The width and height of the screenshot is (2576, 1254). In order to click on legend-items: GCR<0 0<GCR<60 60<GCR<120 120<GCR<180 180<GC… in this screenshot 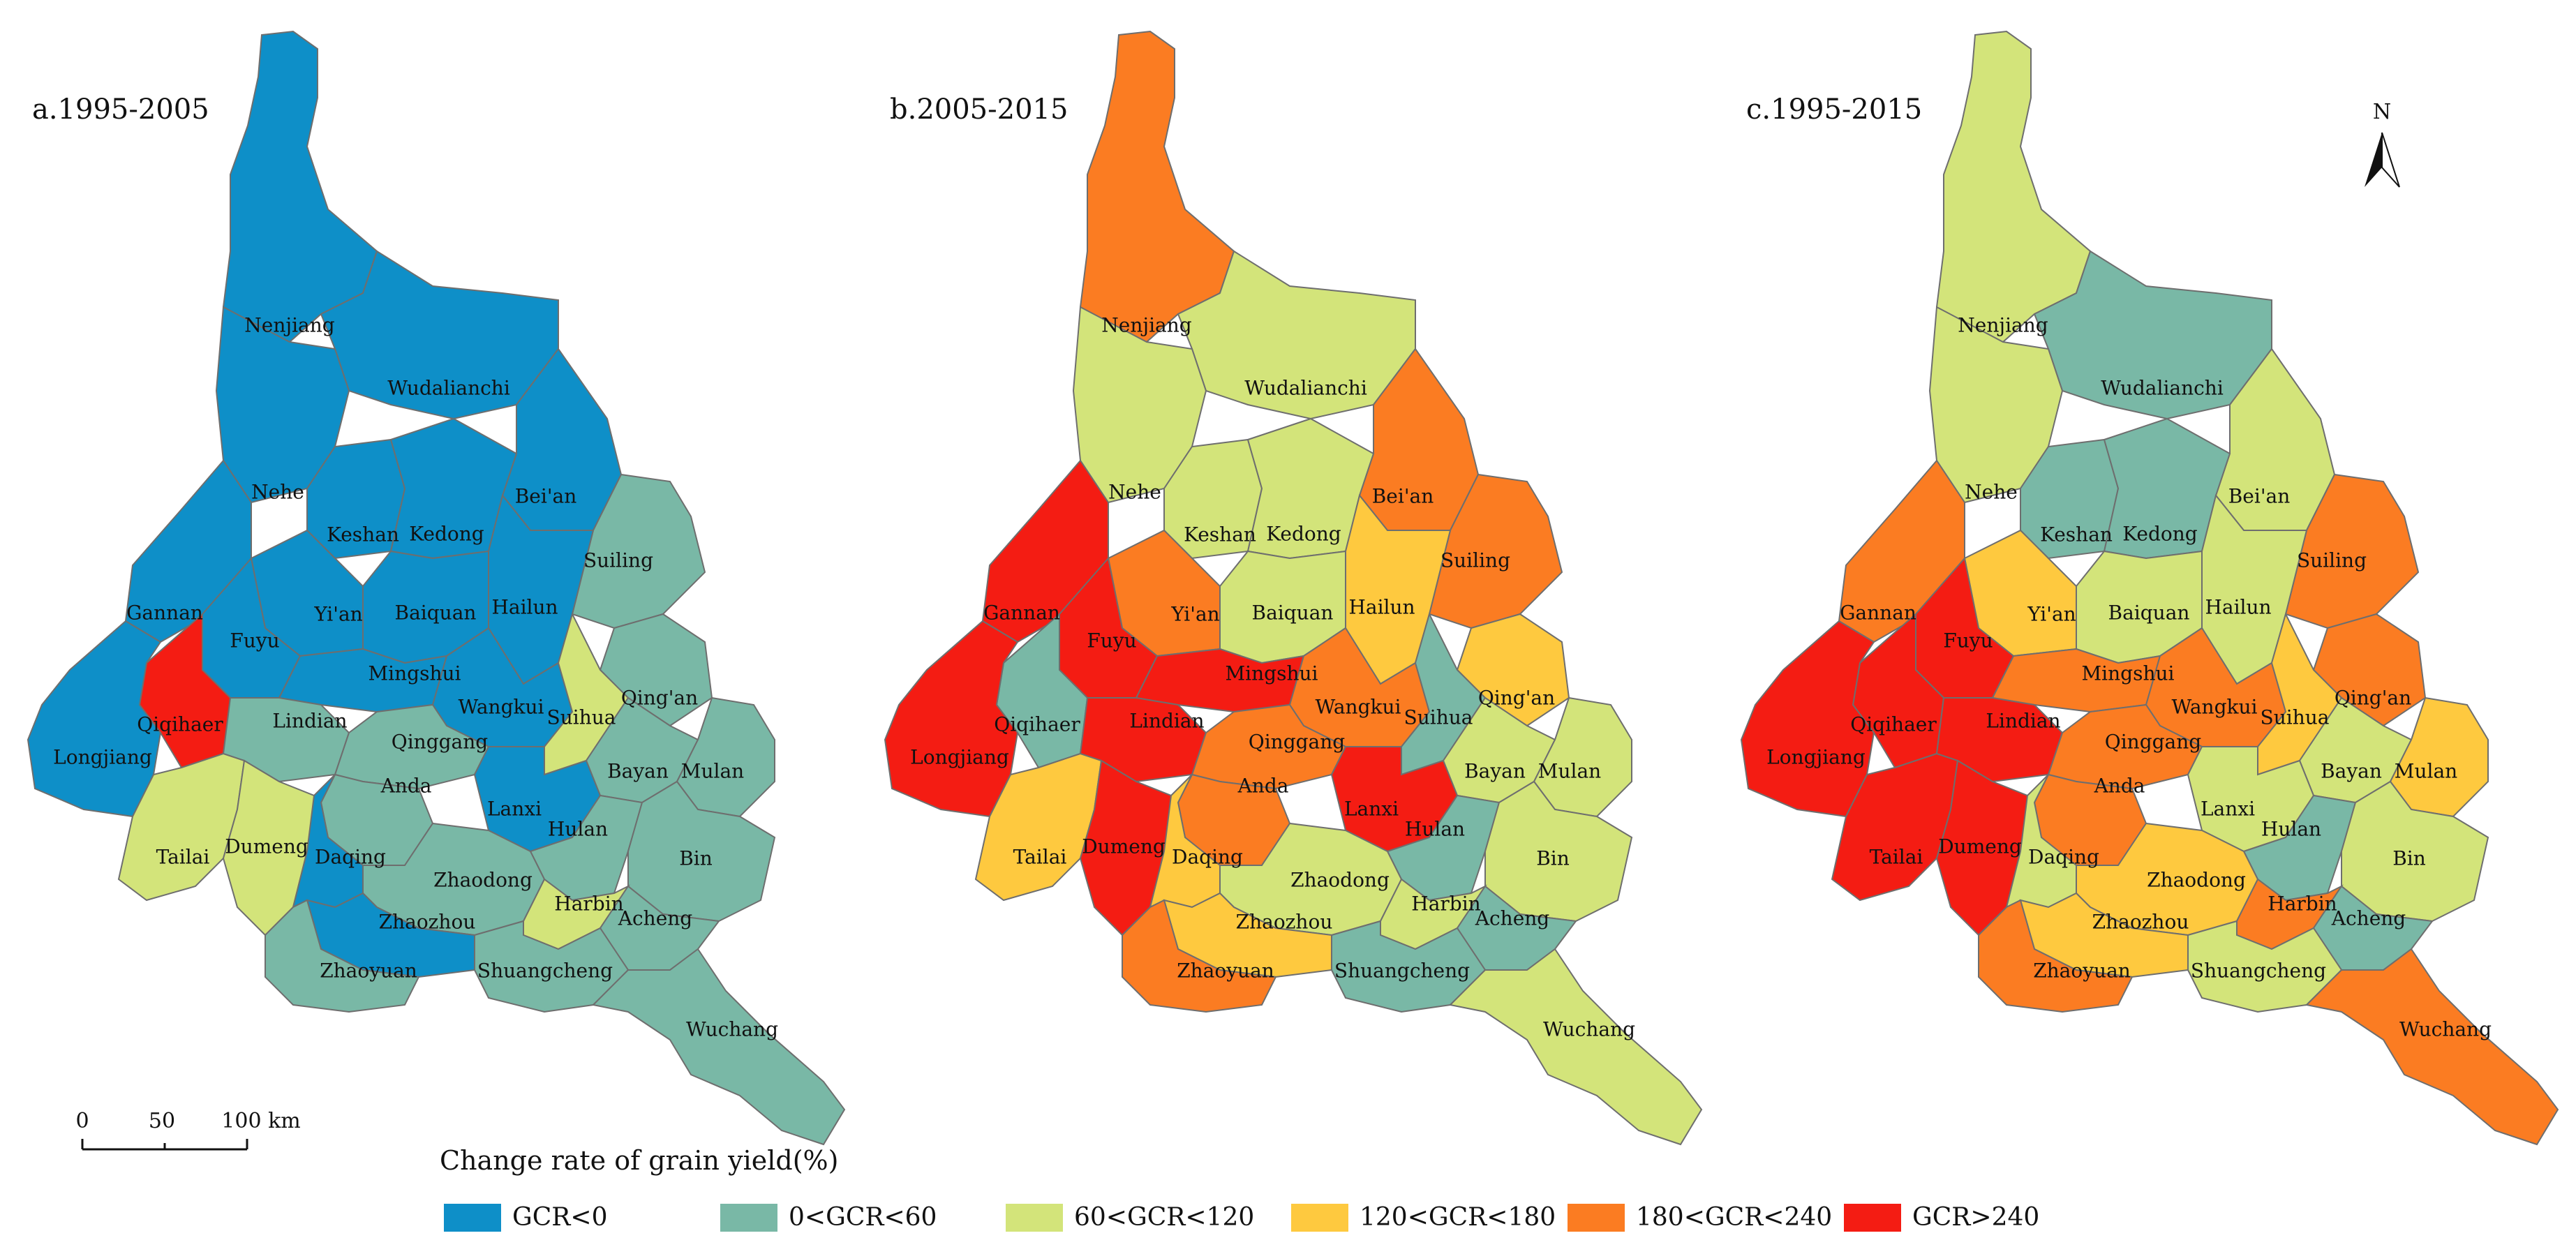, I will do `click(1241, 1217)`.